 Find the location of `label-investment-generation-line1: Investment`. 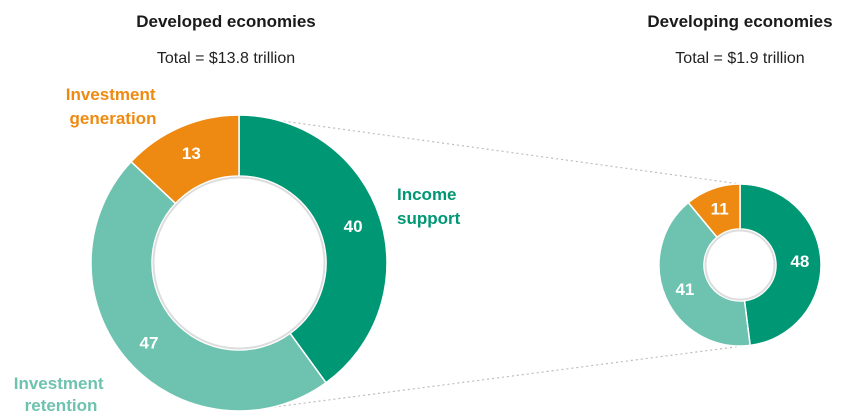

label-investment-generation-line1: Investment is located at coordinates (111, 94).